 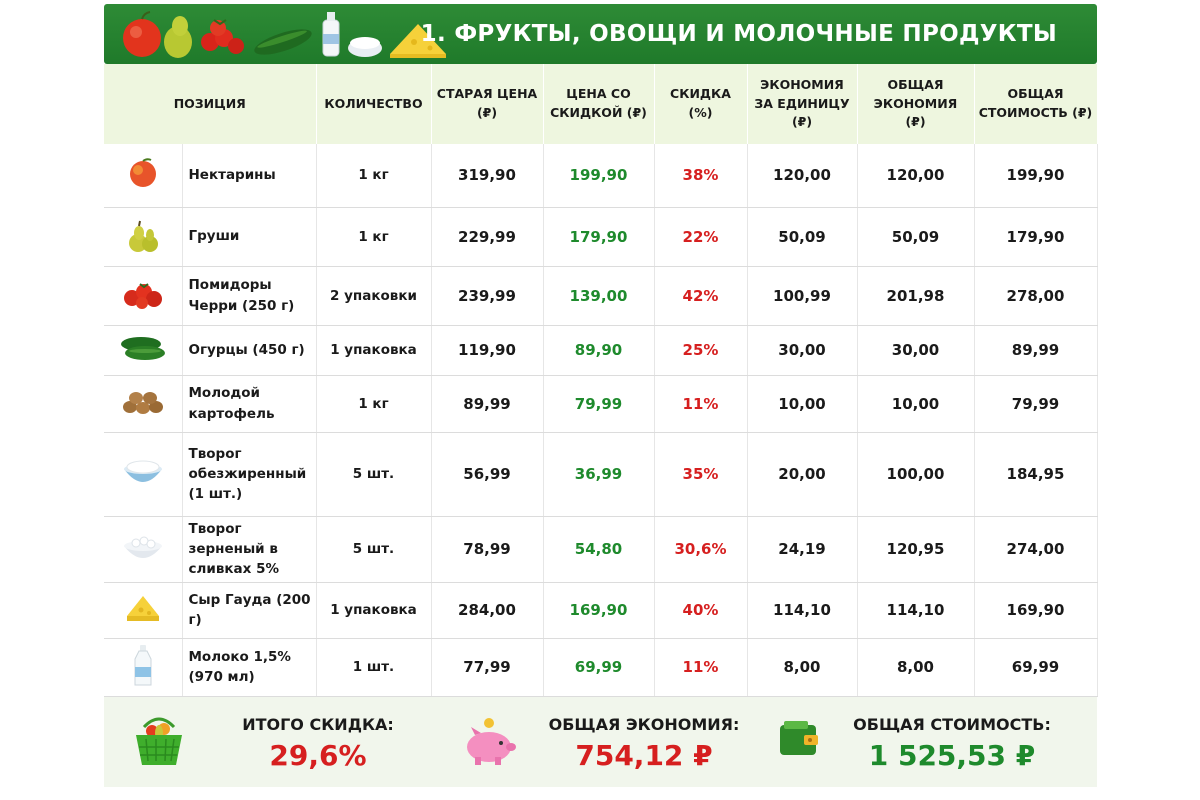 What do you see at coordinates (952, 724) in the screenshot?
I see `total-cost-label: ОБЩАЯ СТОИМОСТЬ:` at bounding box center [952, 724].